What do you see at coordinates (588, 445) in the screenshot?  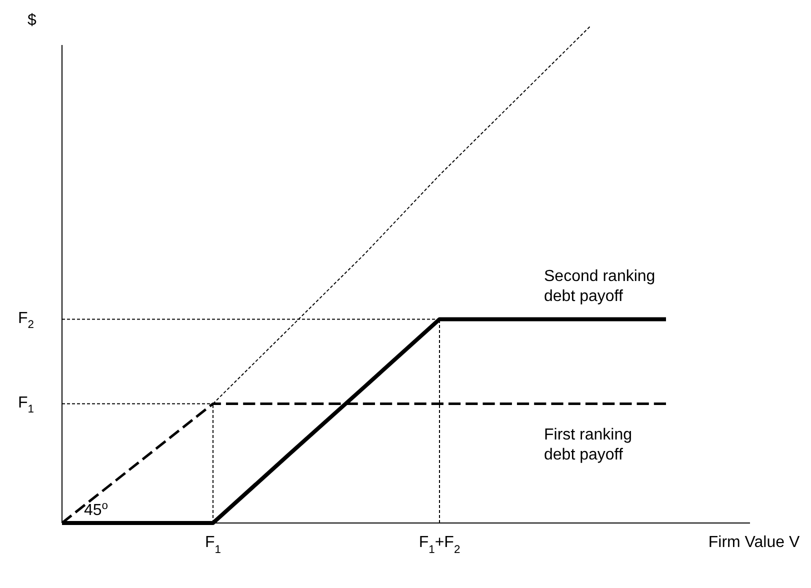 I see `series-label: First ranking debt payoff` at bounding box center [588, 445].